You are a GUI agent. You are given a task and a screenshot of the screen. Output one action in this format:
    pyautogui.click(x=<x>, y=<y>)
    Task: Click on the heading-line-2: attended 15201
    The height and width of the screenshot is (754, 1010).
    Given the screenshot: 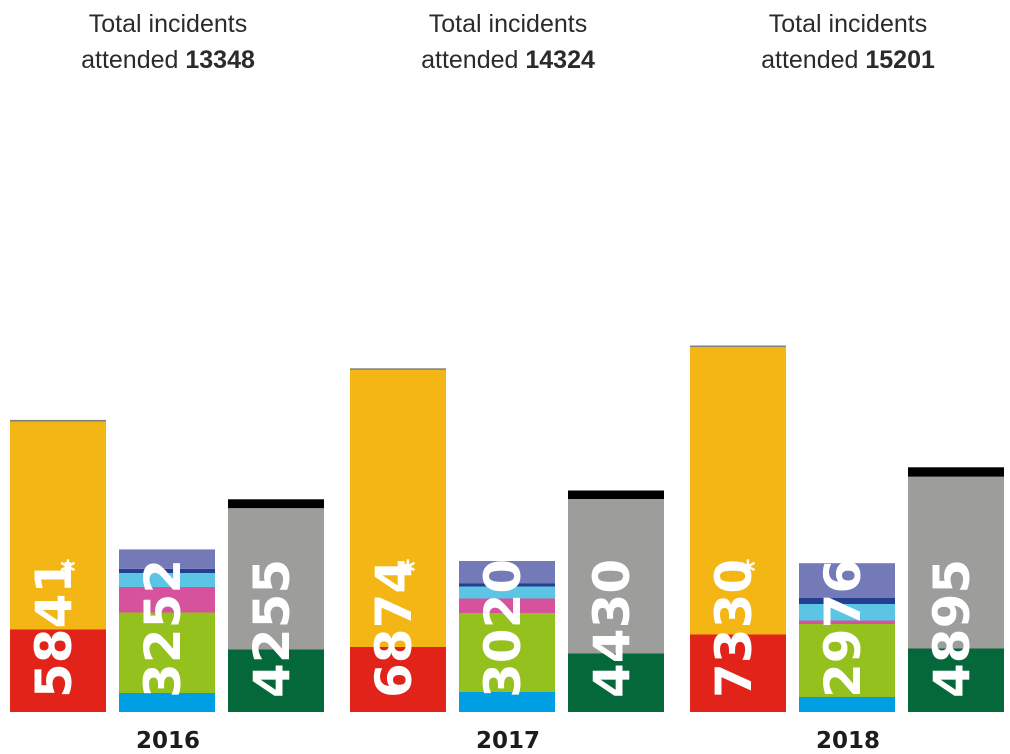 What is the action you would take?
    pyautogui.click(x=848, y=60)
    